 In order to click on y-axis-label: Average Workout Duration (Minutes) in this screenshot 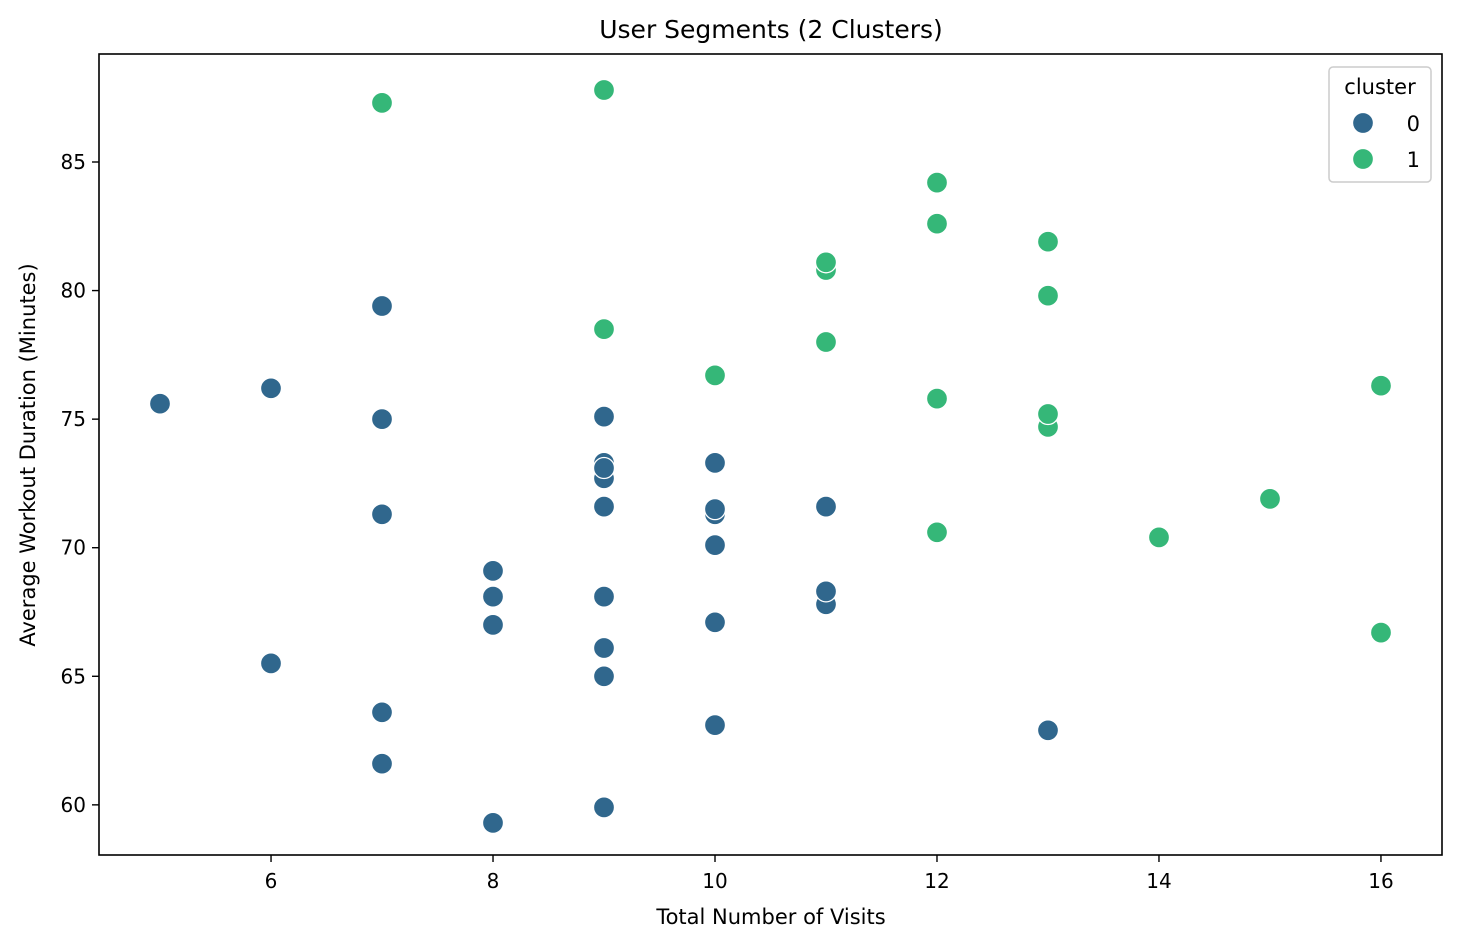, I will do `click(28, 454)`.